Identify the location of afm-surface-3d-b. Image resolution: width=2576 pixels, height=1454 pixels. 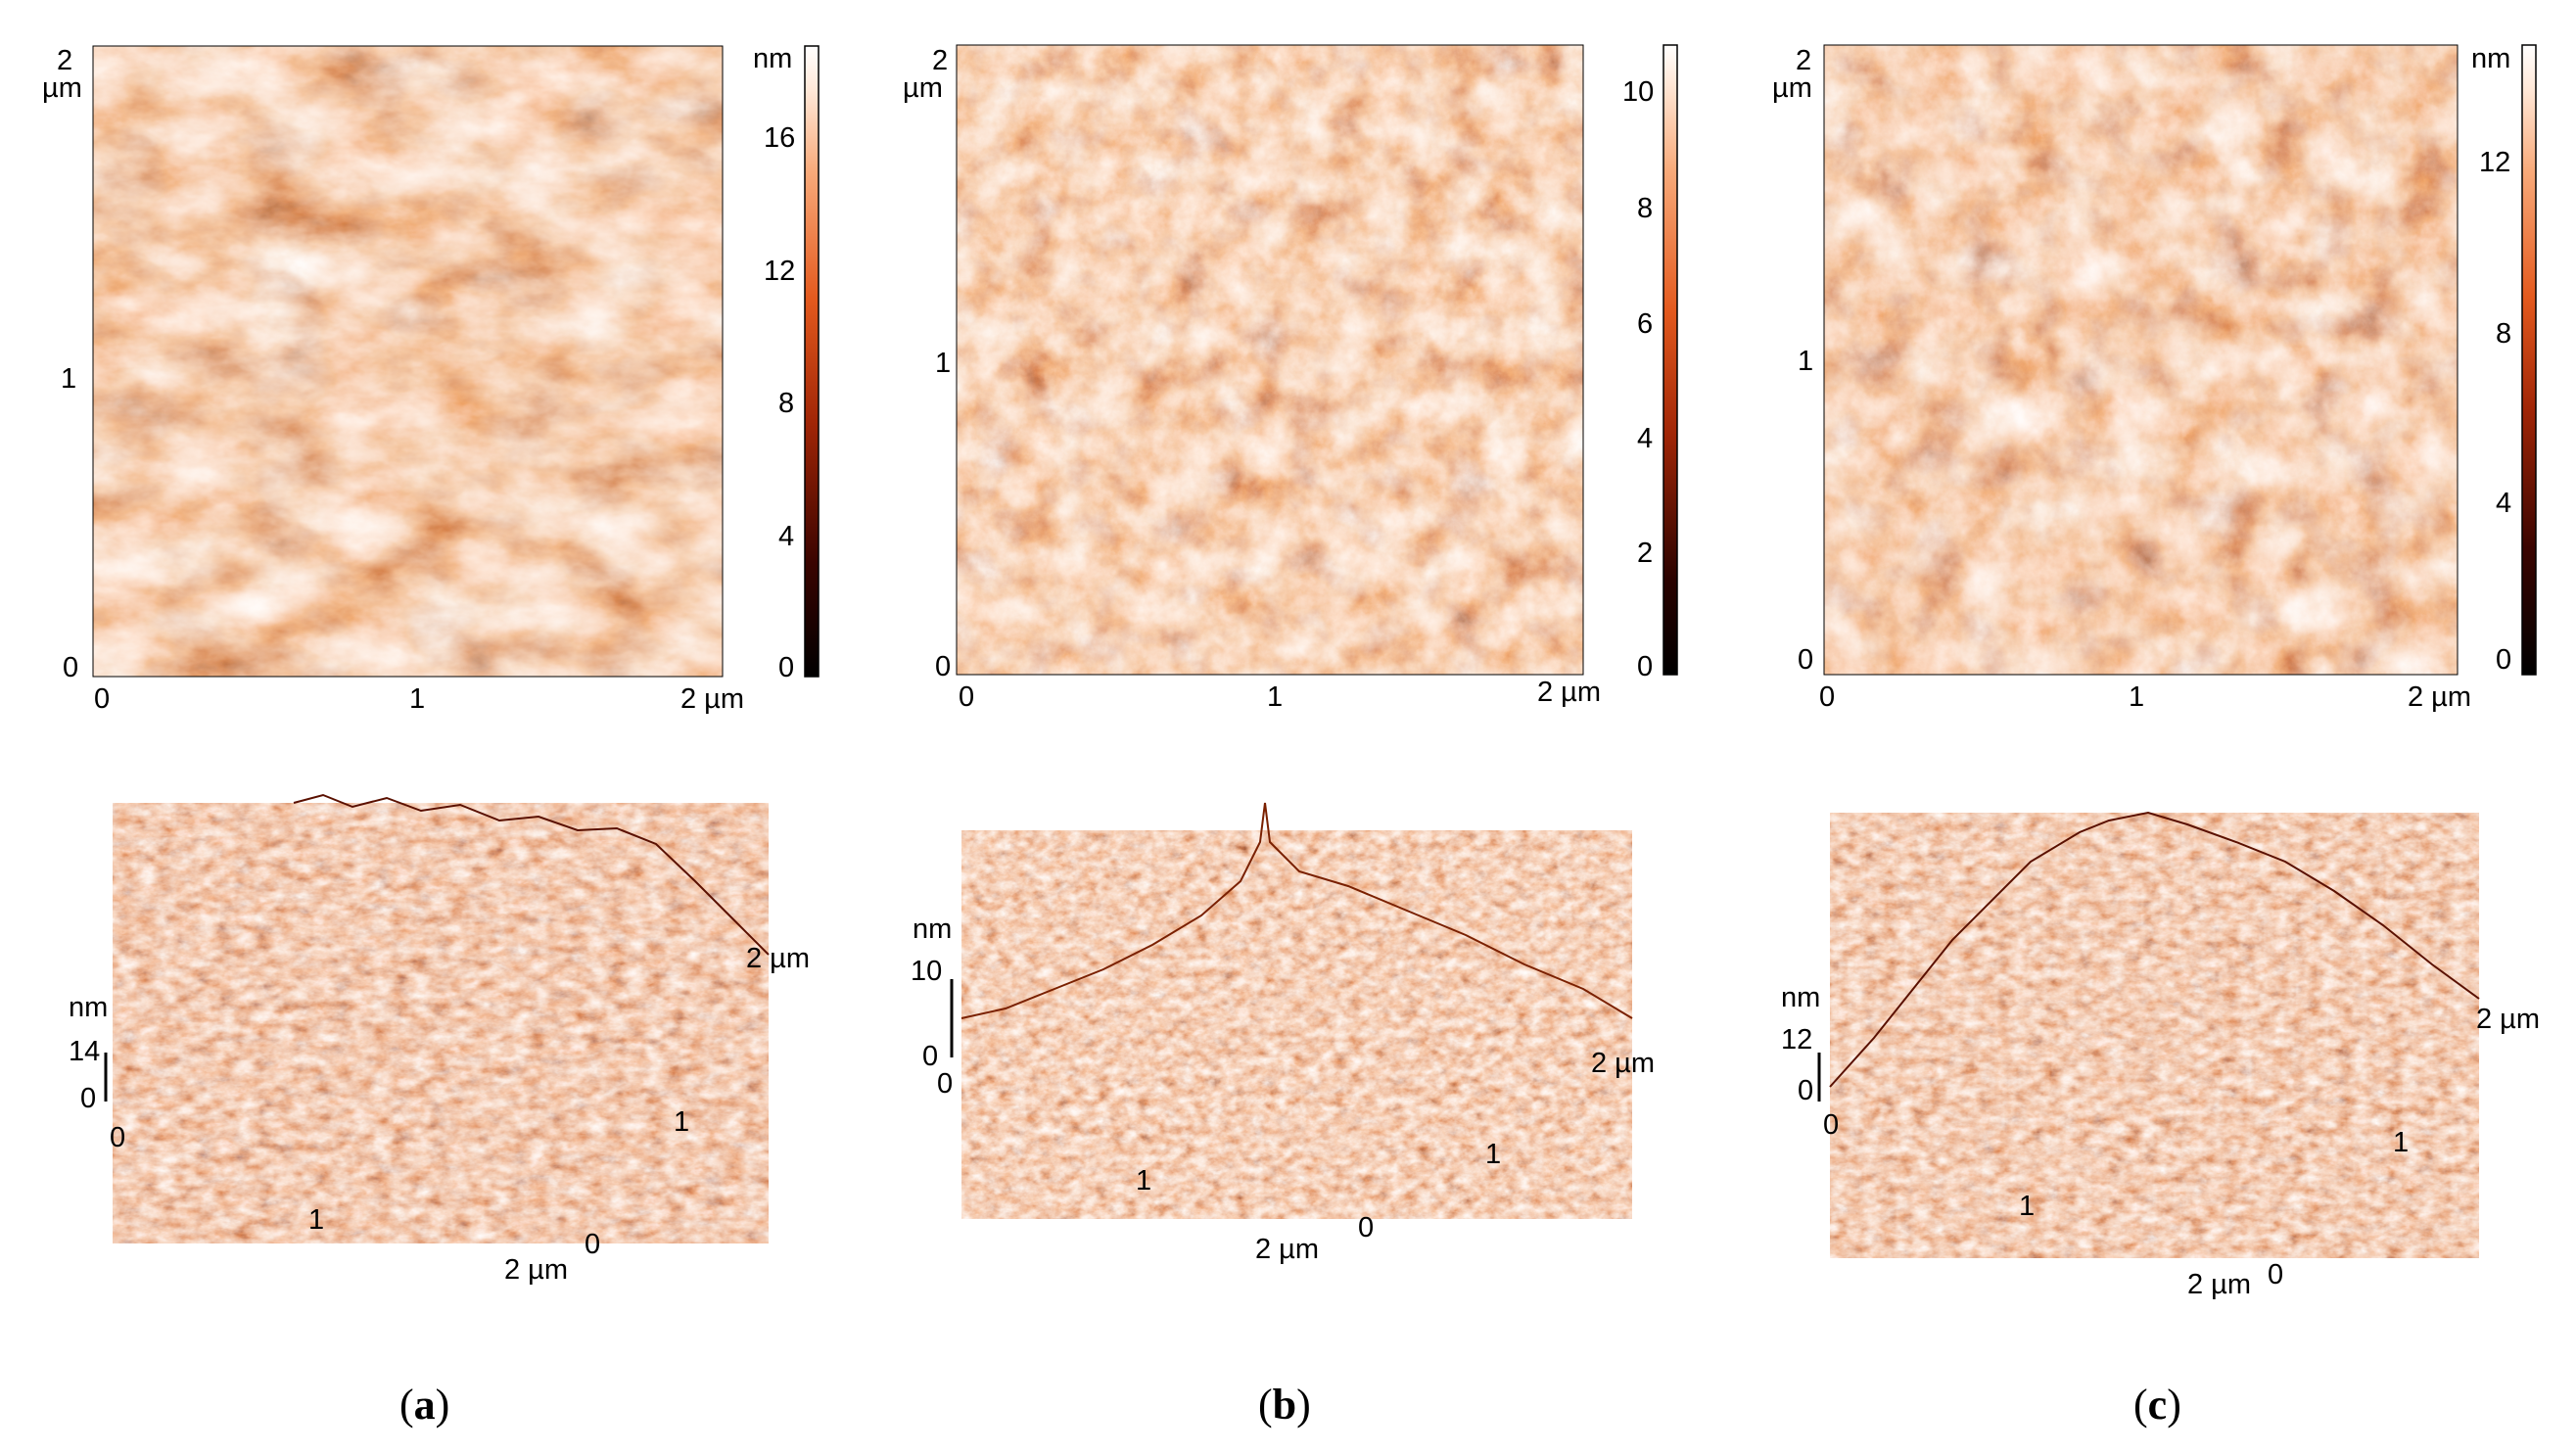
(1291, 1011).